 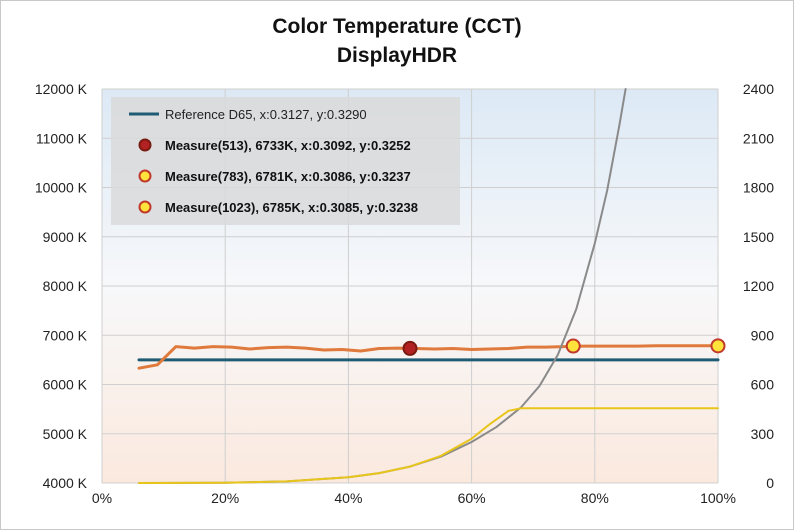 I want to click on x-tick-label: 100%, so click(x=718, y=498).